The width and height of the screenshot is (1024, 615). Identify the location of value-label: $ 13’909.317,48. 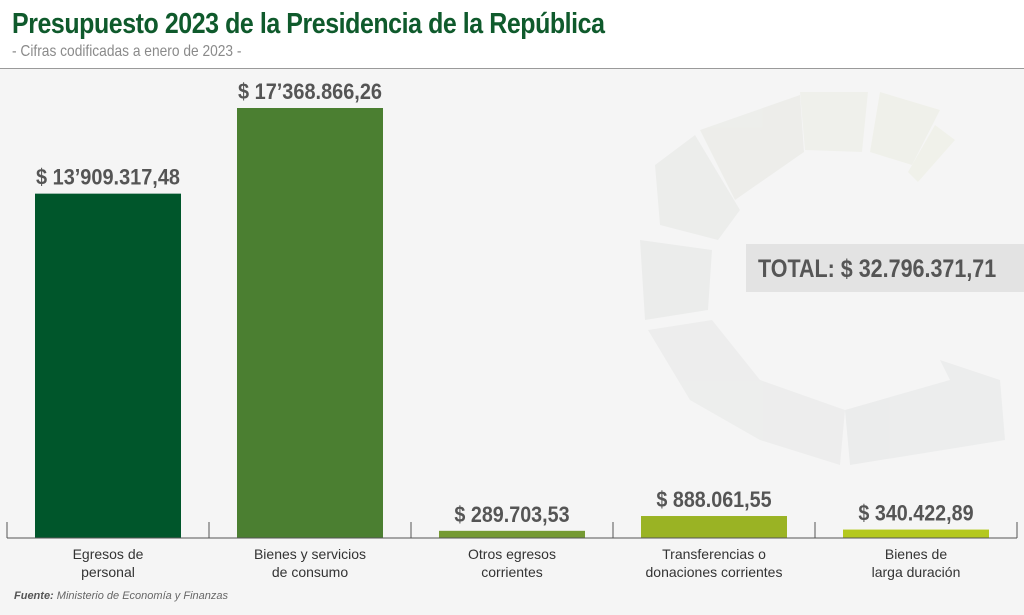
(108, 177).